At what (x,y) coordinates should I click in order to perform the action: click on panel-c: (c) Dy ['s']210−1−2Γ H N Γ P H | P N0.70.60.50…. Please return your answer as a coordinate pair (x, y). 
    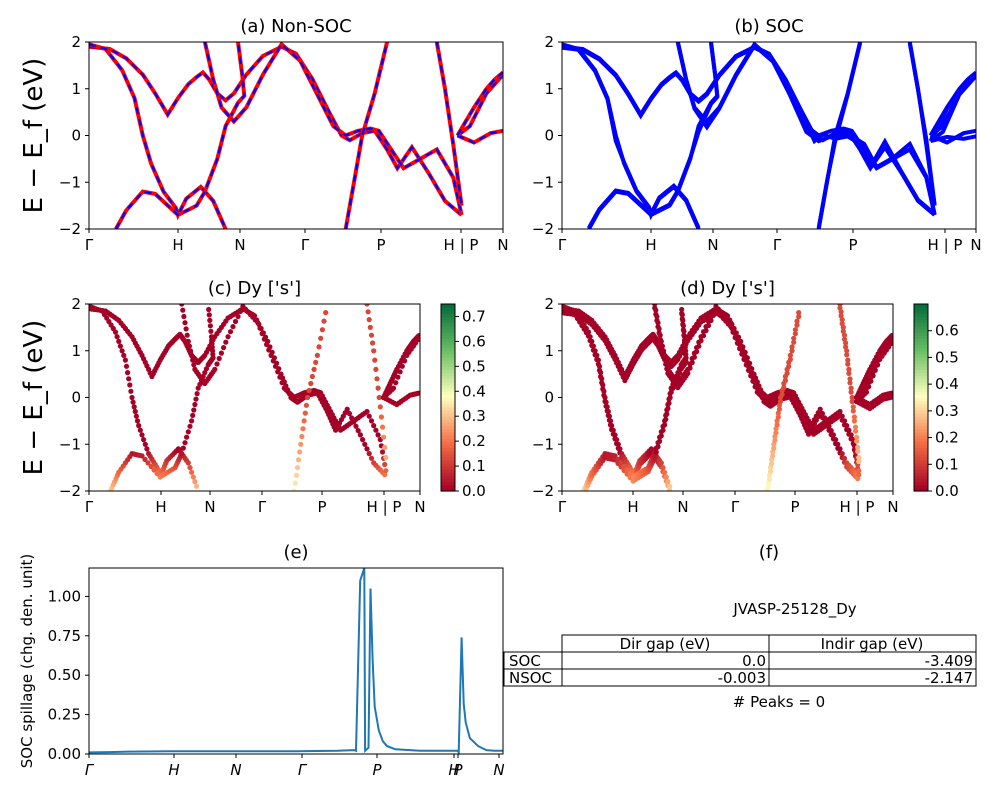
    Looking at the image, I should click on (252, 397).